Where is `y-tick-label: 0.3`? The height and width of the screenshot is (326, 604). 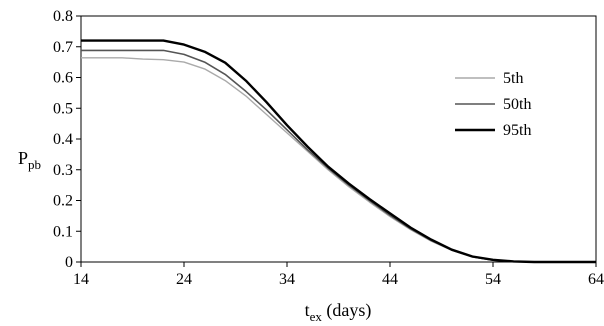 y-tick-label: 0.3 is located at coordinates (63, 170).